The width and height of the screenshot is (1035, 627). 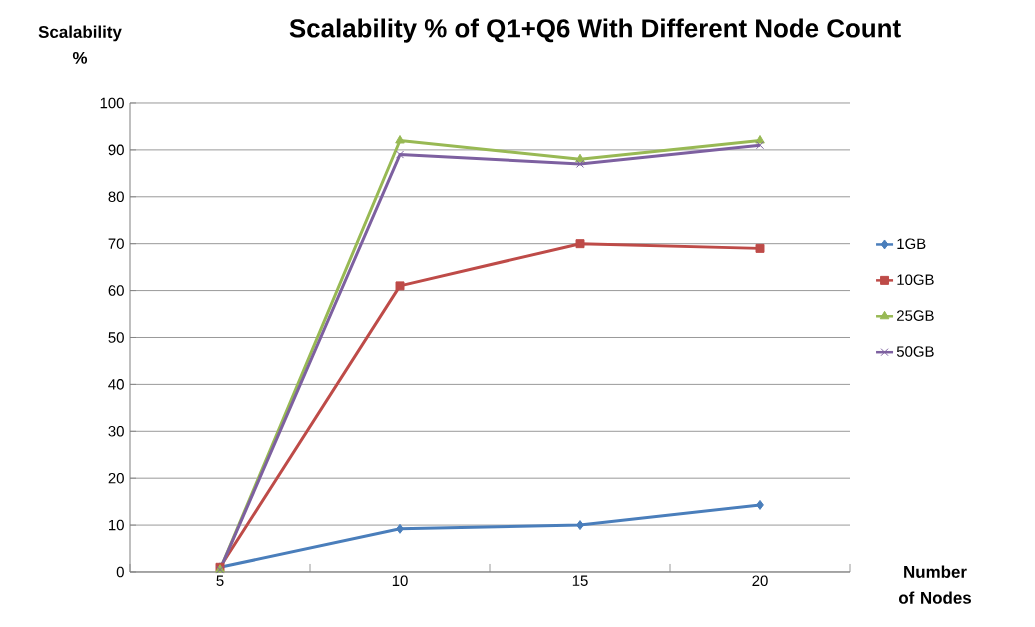 What do you see at coordinates (116, 290) in the screenshot?
I see `y-tick-label: 60` at bounding box center [116, 290].